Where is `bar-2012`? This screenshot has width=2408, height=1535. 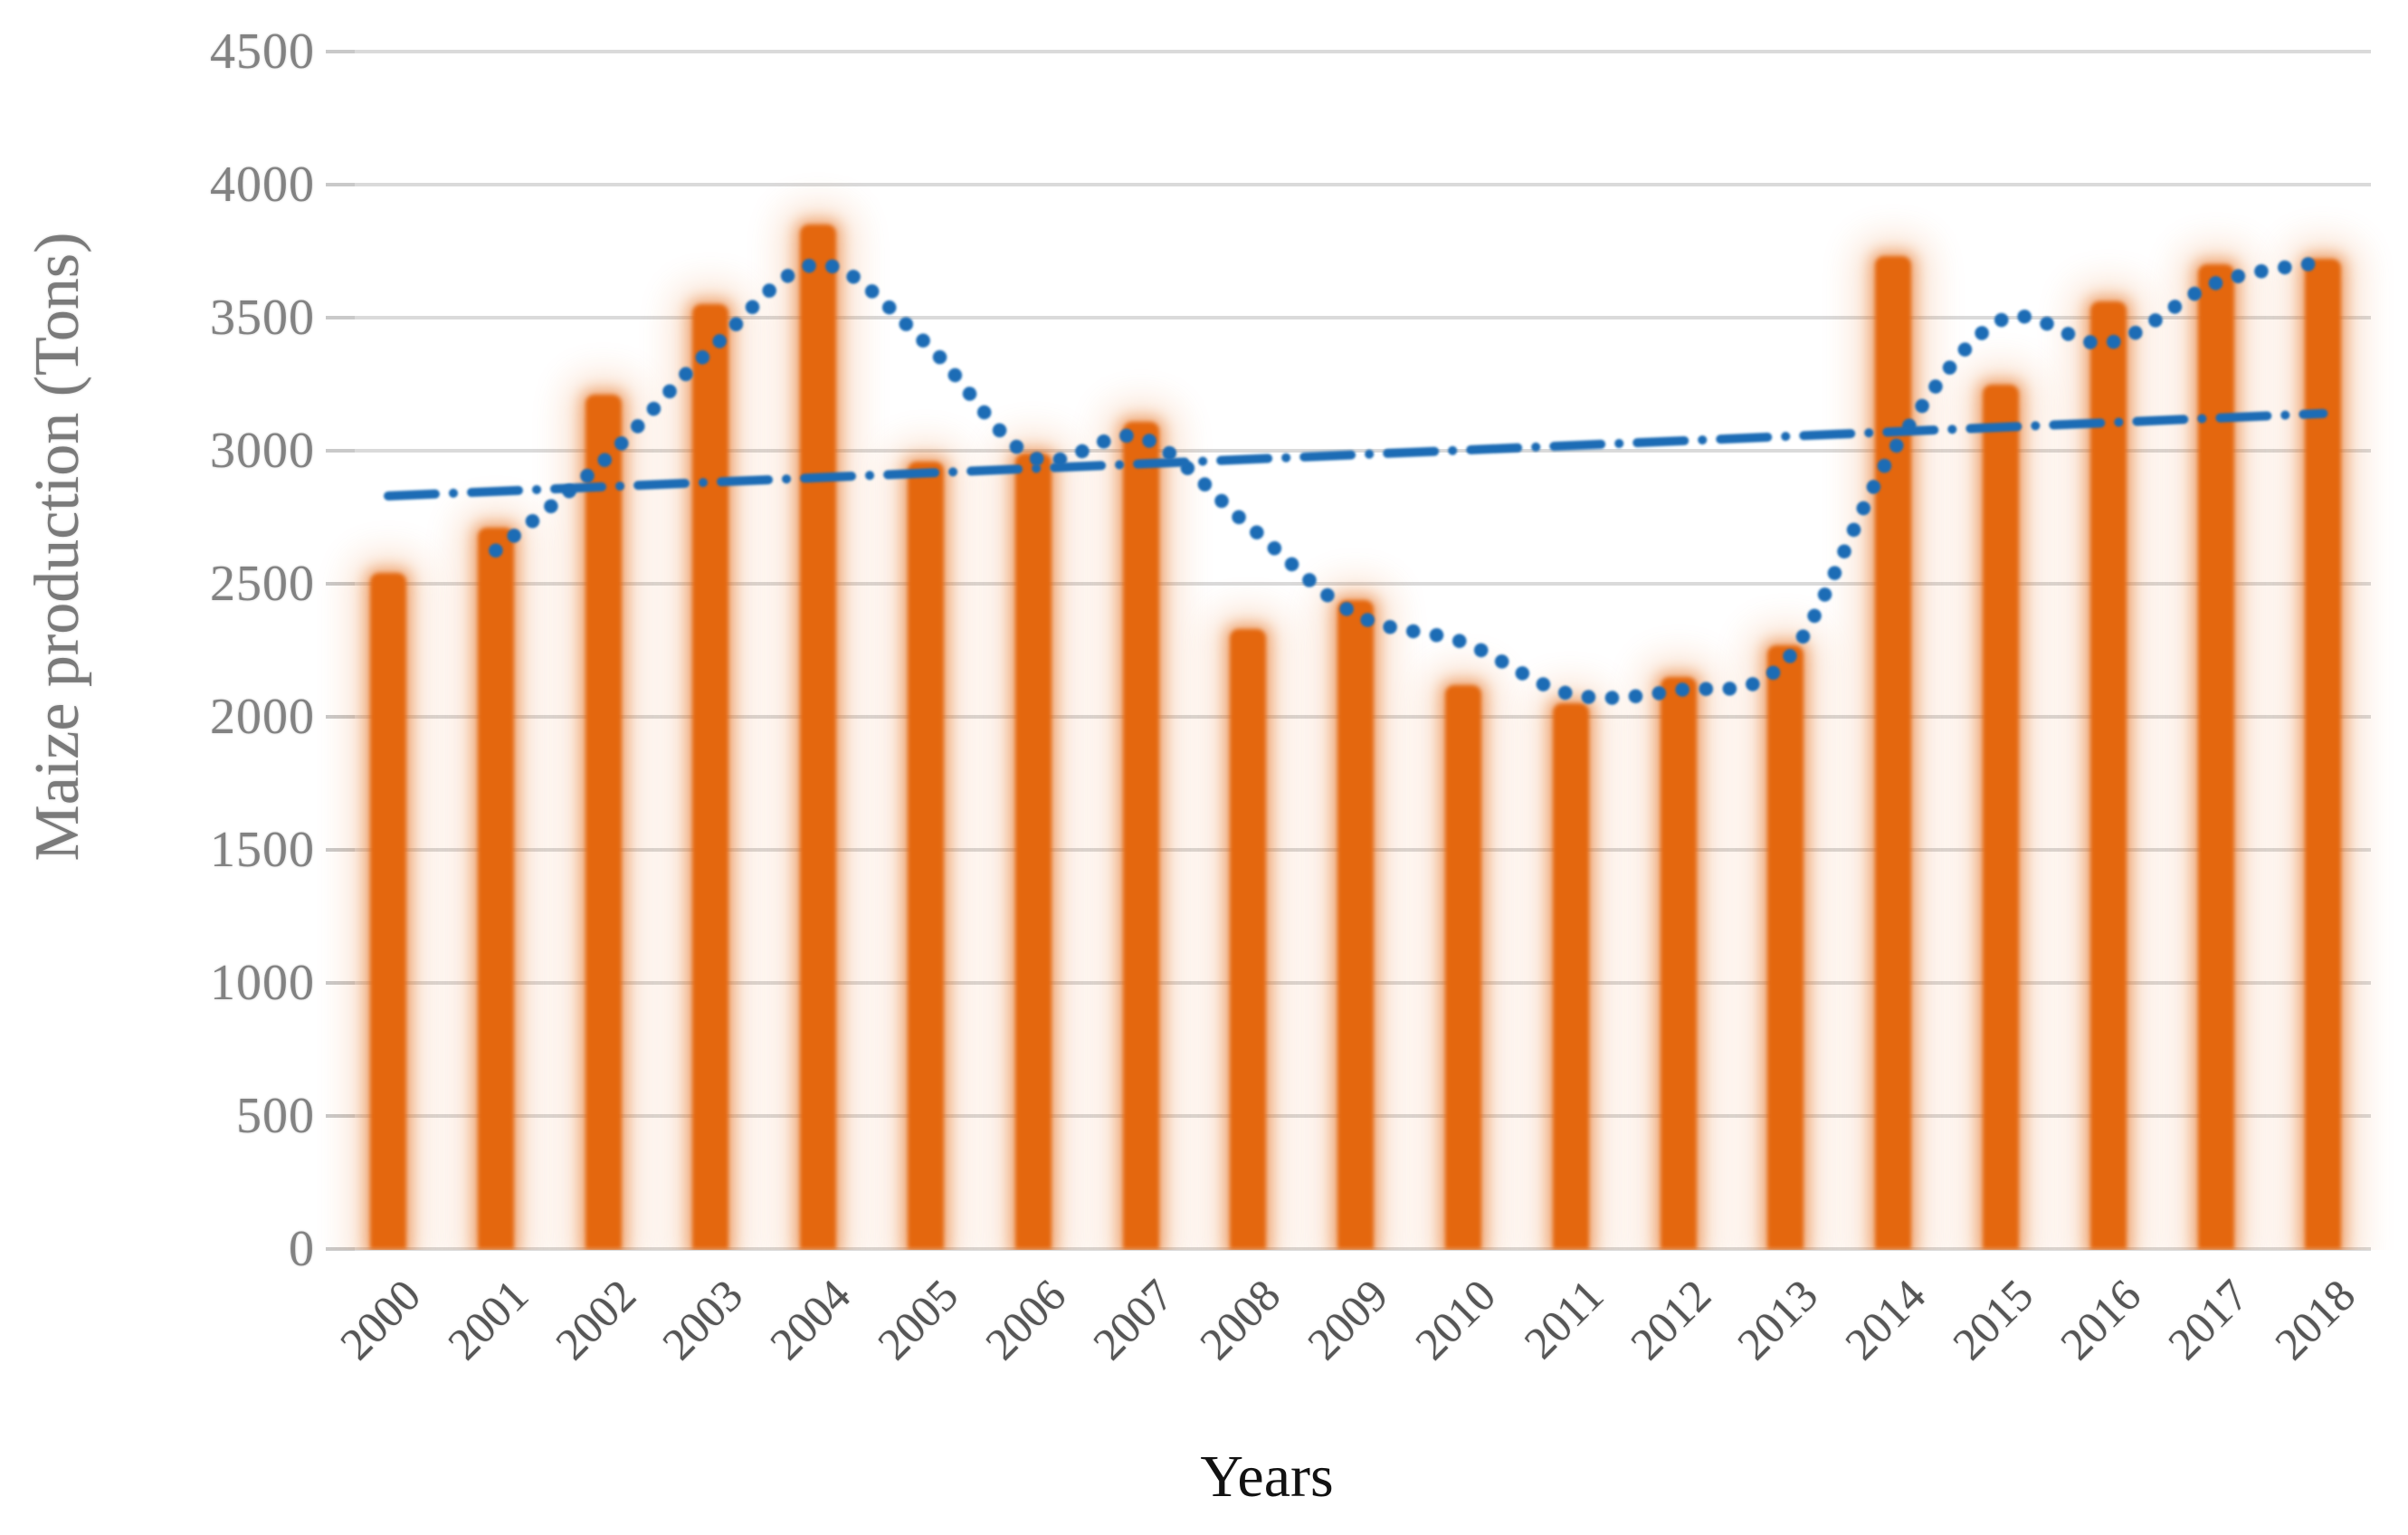 bar-2012 is located at coordinates (1678, 963).